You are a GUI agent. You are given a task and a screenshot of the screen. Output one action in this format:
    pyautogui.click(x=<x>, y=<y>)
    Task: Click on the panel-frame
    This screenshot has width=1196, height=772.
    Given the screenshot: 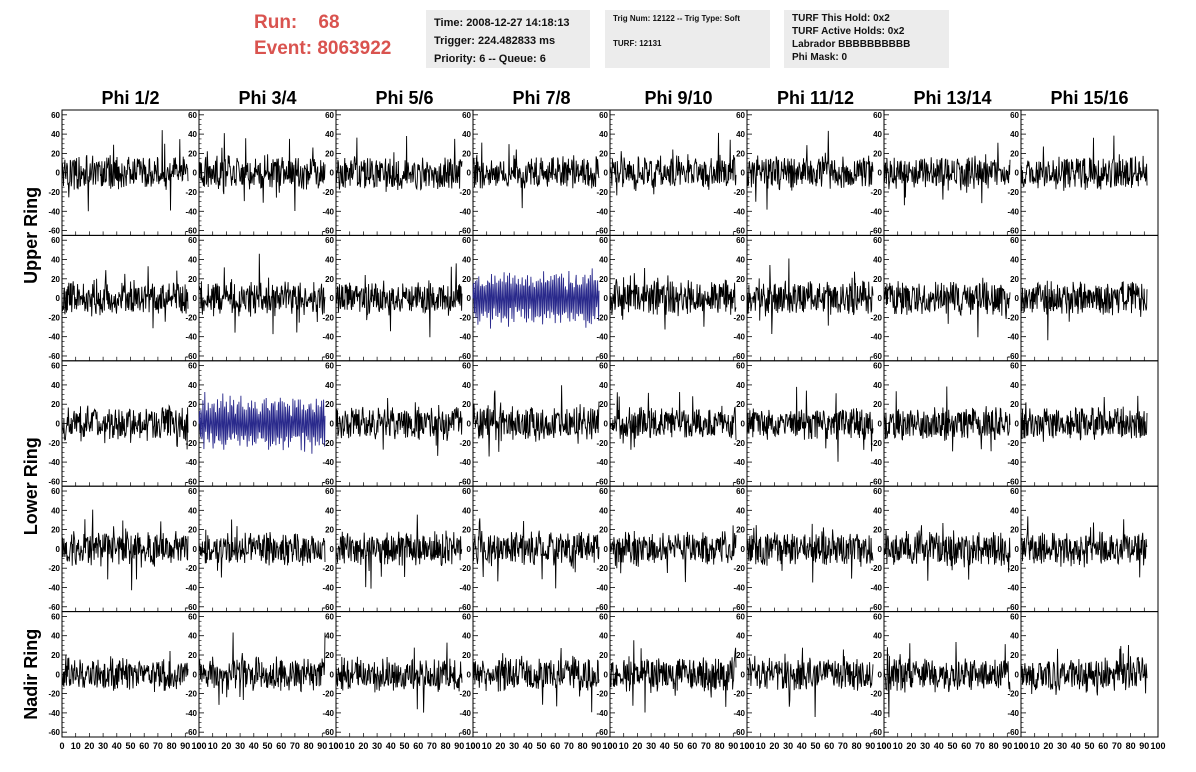 What is the action you would take?
    pyautogui.click(x=815, y=172)
    